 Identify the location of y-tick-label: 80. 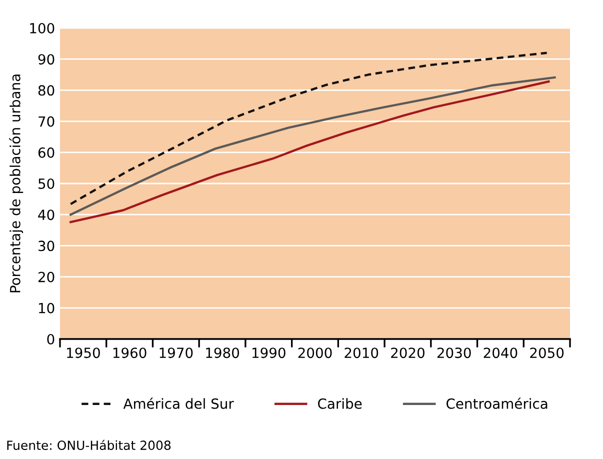
(46, 90).